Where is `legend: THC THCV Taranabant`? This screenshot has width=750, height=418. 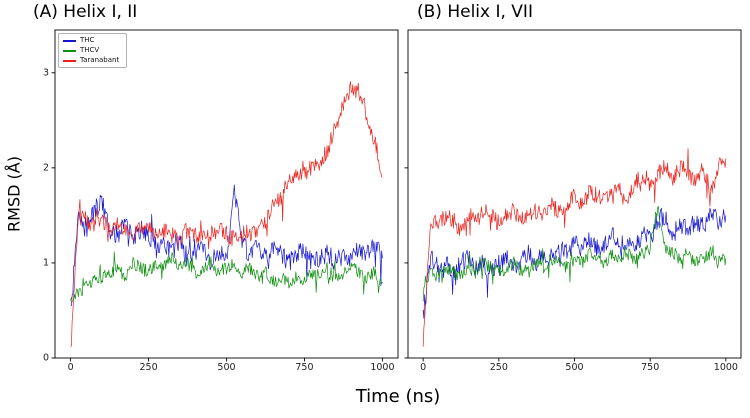
legend: THC THCV Taranabant is located at coordinates (93, 50).